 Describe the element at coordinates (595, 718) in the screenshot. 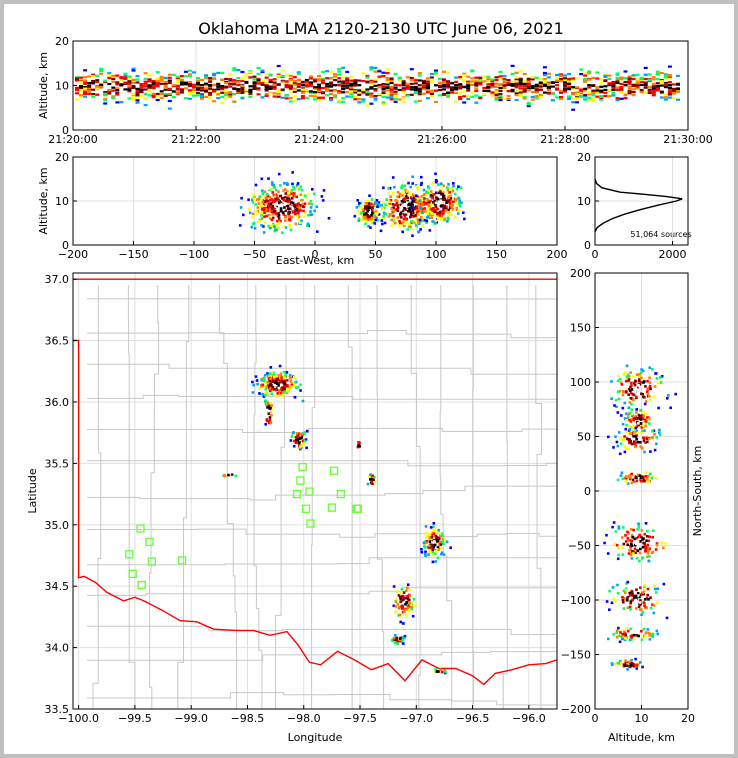

I see `northsouth-x-tick-label: 0` at that location.